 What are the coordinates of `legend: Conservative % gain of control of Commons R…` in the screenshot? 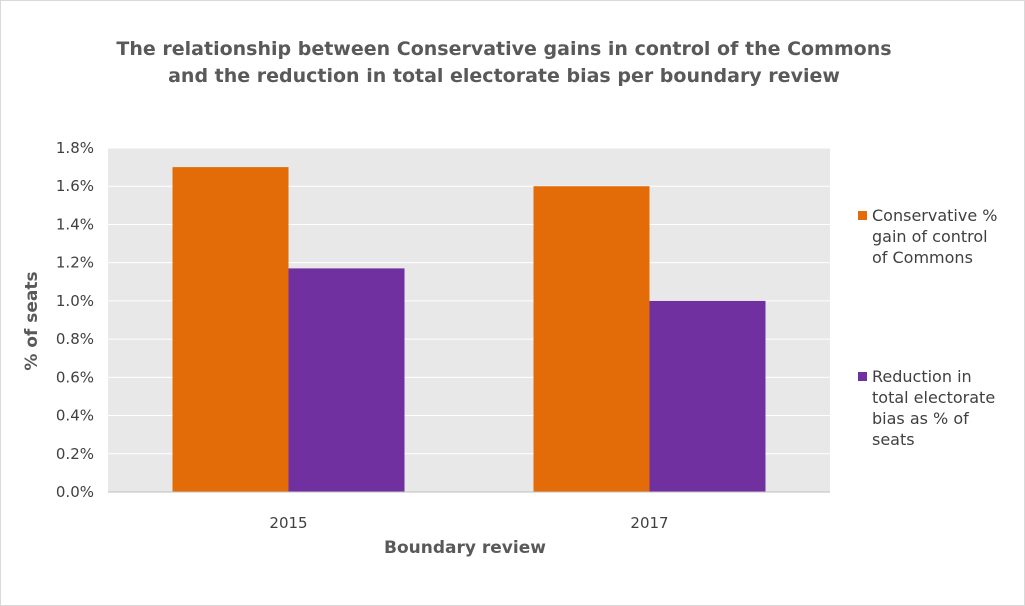 It's located at (927, 327).